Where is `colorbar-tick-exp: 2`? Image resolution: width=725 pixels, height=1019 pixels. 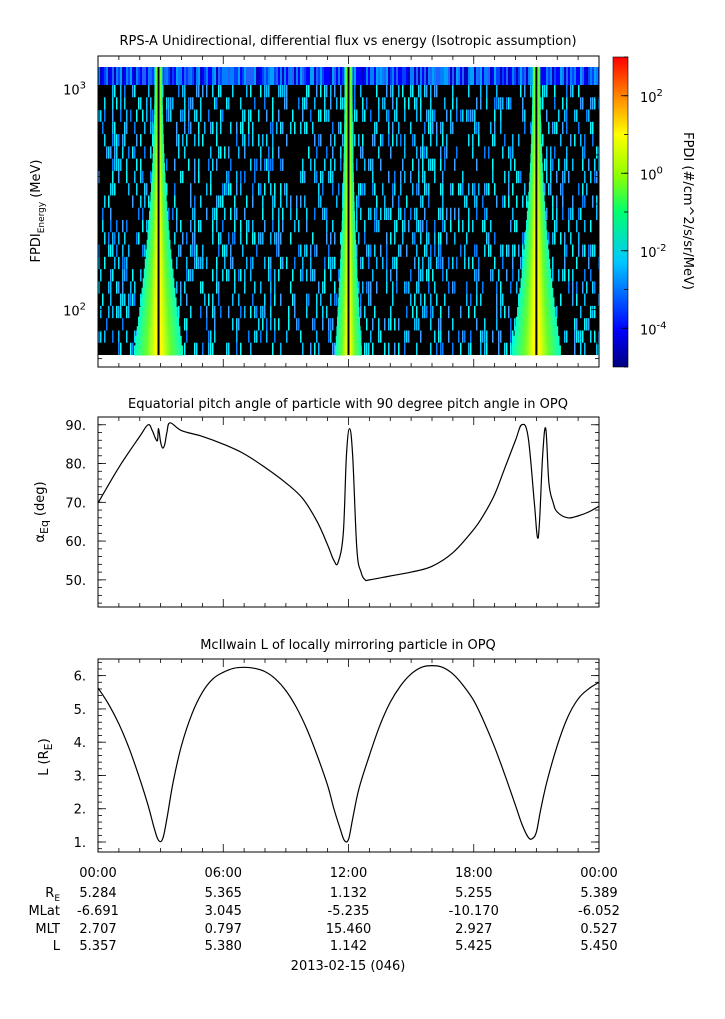 colorbar-tick-exp: 2 is located at coordinates (660, 93).